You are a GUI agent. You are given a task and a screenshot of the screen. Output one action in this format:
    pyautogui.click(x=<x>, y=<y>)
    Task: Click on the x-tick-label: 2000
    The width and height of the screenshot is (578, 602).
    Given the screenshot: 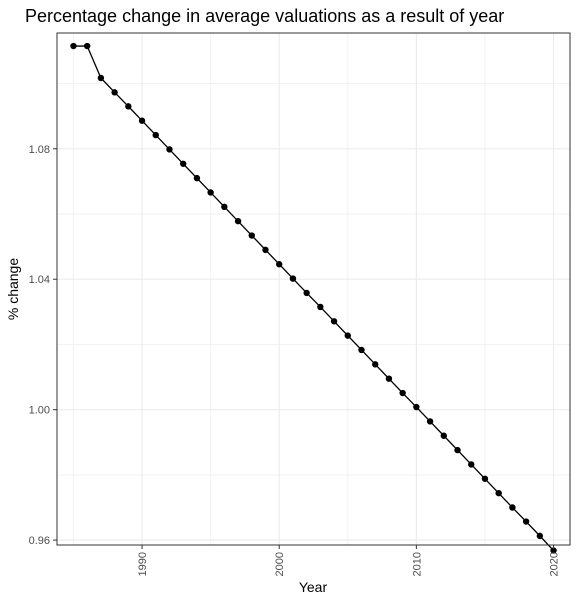 What is the action you would take?
    pyautogui.click(x=280, y=564)
    